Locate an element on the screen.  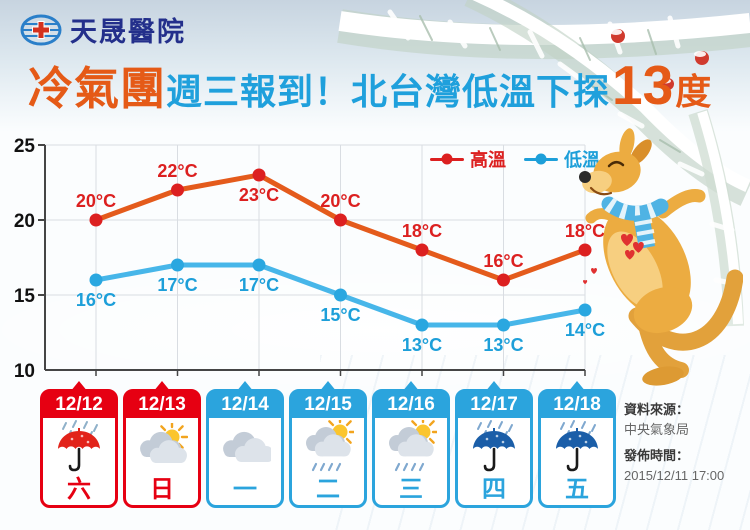
globe-cross-logo-icon is located at coordinates (41, 29).